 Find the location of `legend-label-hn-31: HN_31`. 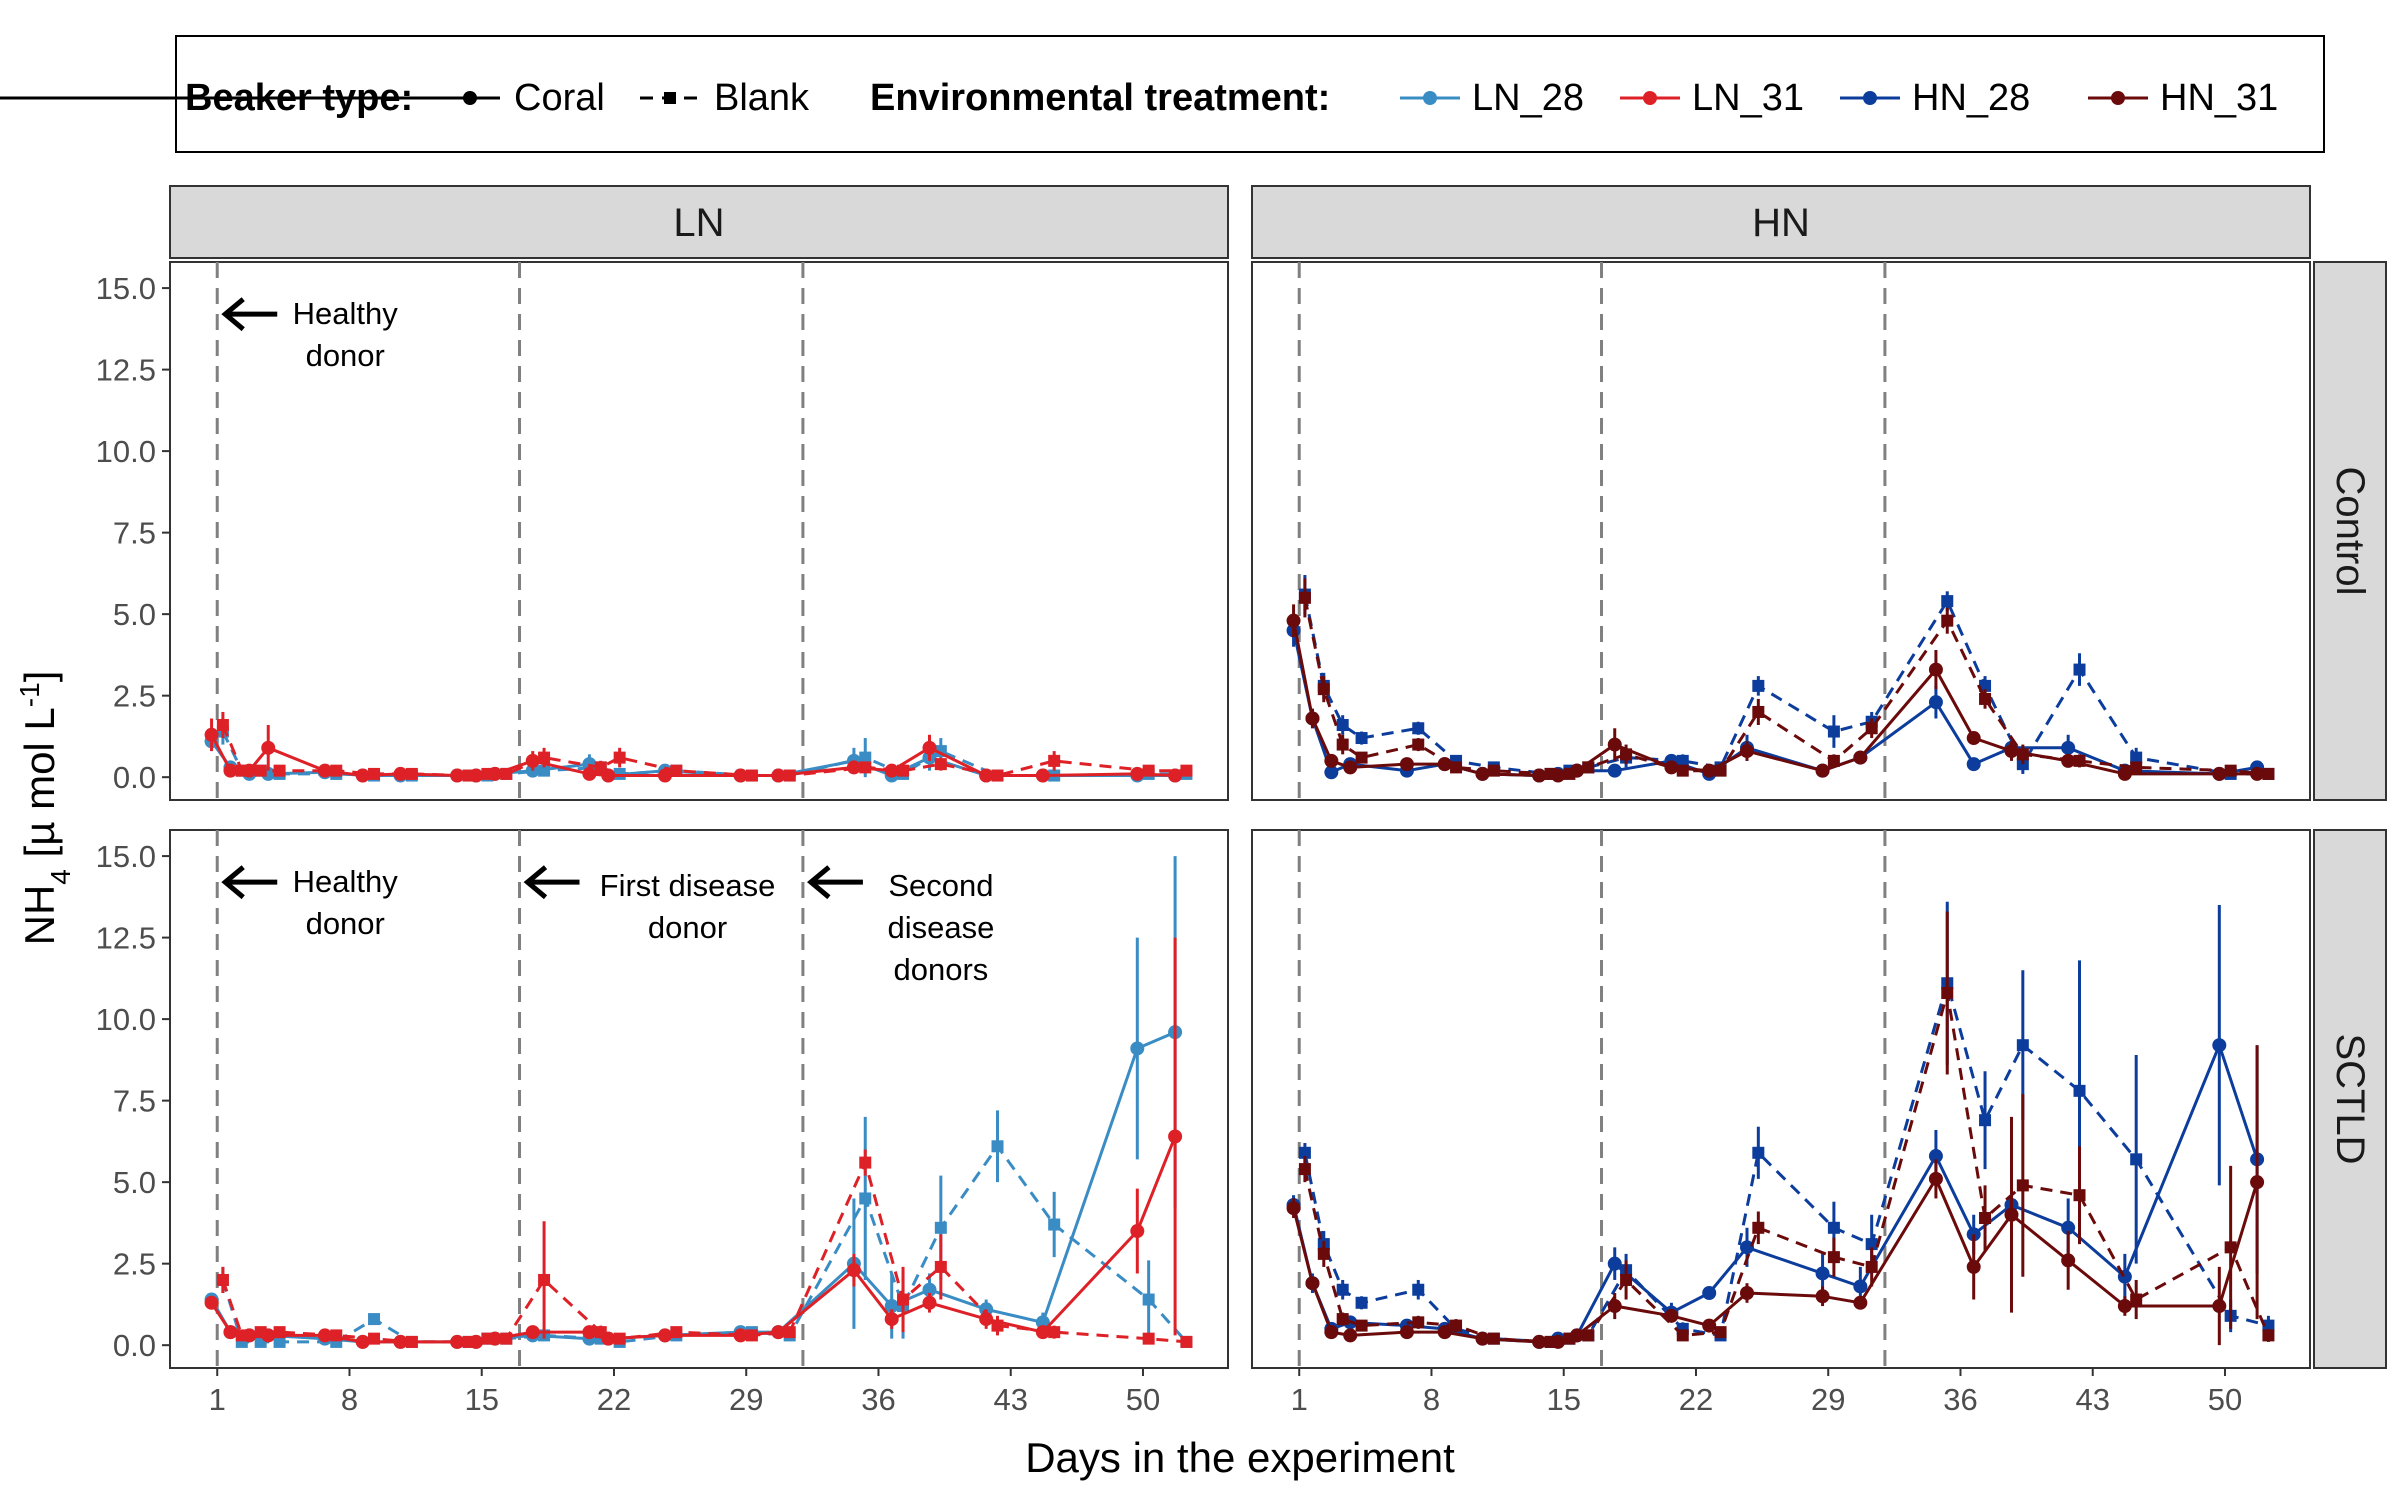

legend-label-hn-31: HN_31 is located at coordinates (2219, 98).